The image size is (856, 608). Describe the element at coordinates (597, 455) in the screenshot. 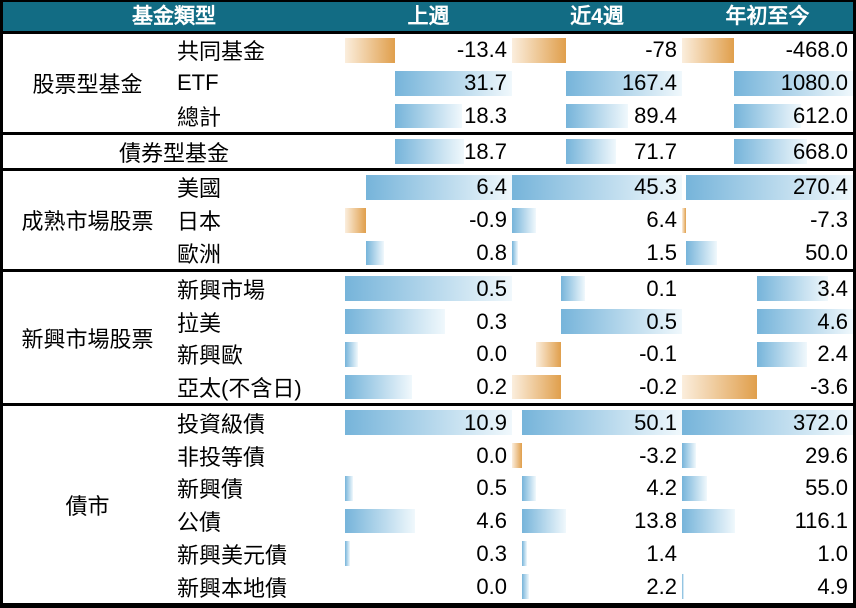

I see `value-cell: -3.2` at that location.